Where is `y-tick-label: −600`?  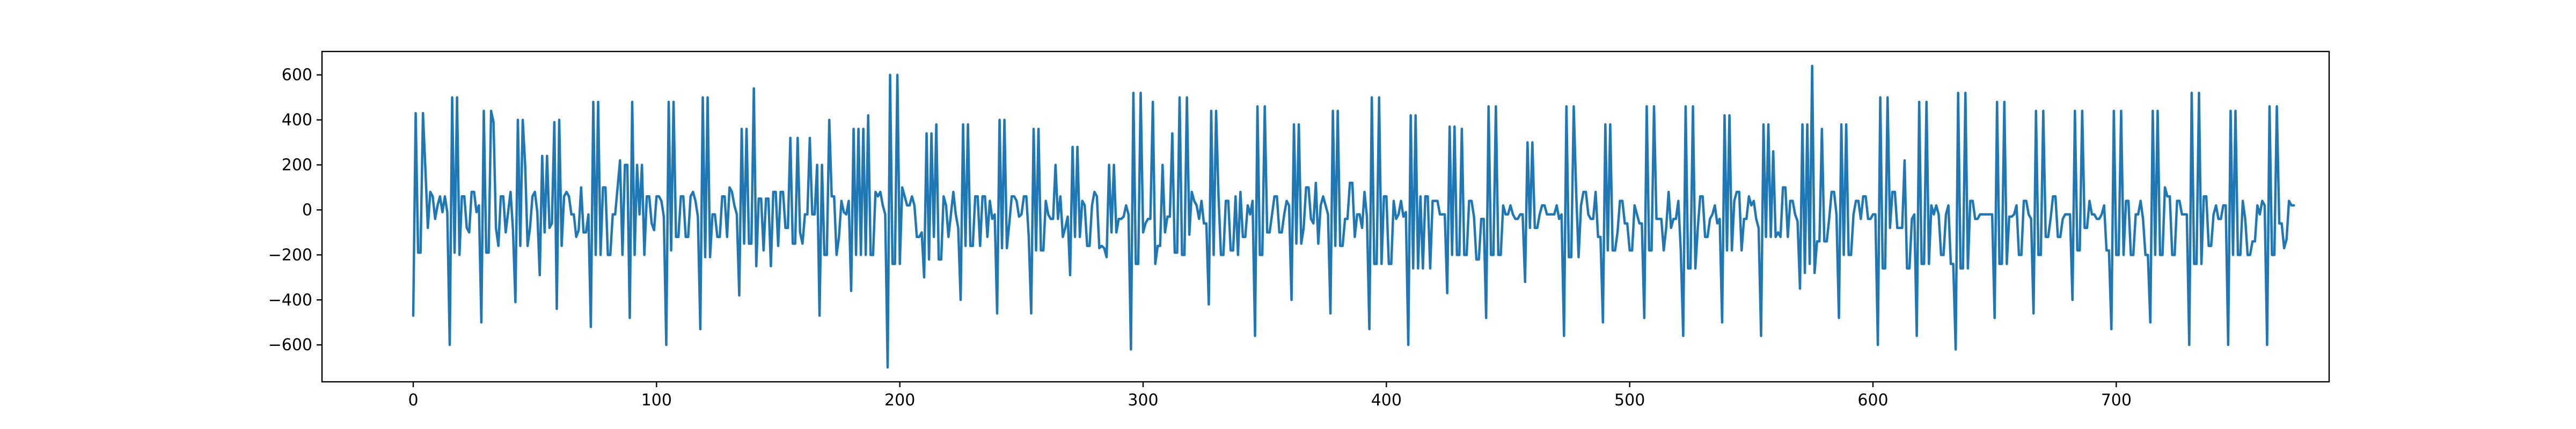
y-tick-label: −600 is located at coordinates (290, 345).